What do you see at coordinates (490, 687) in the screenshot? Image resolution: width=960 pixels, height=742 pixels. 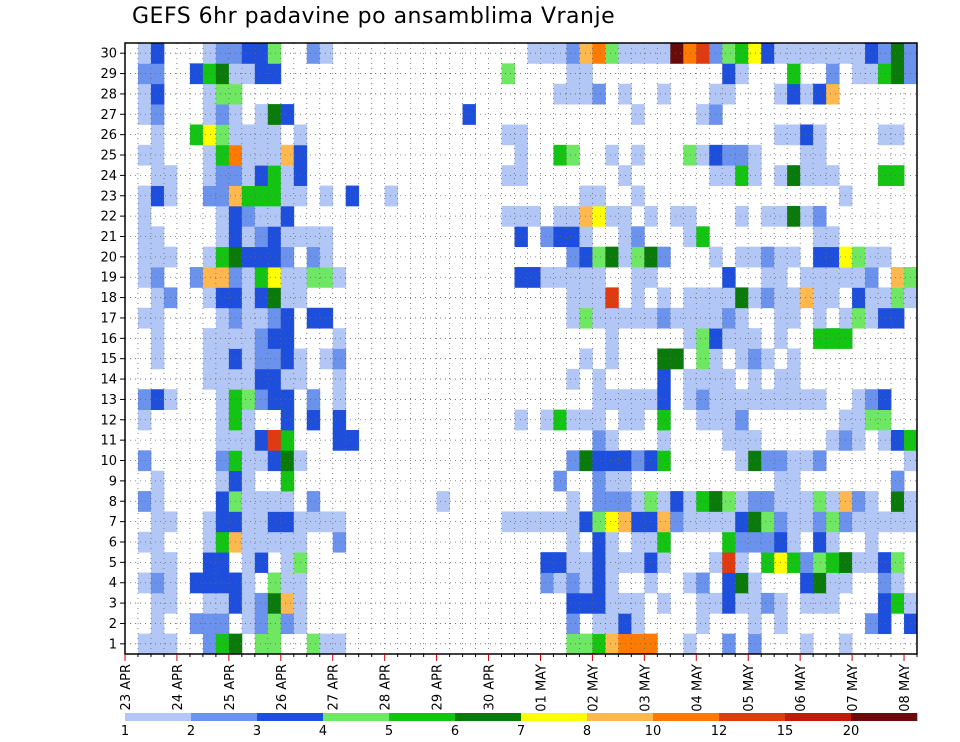 I see `x-tick-label: 30 APR` at bounding box center [490, 687].